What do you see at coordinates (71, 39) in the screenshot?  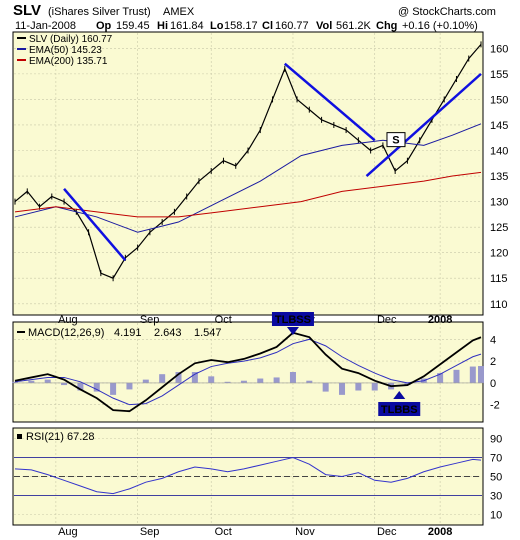 I see `legend-label: SLV (Daily) 160.77` at bounding box center [71, 39].